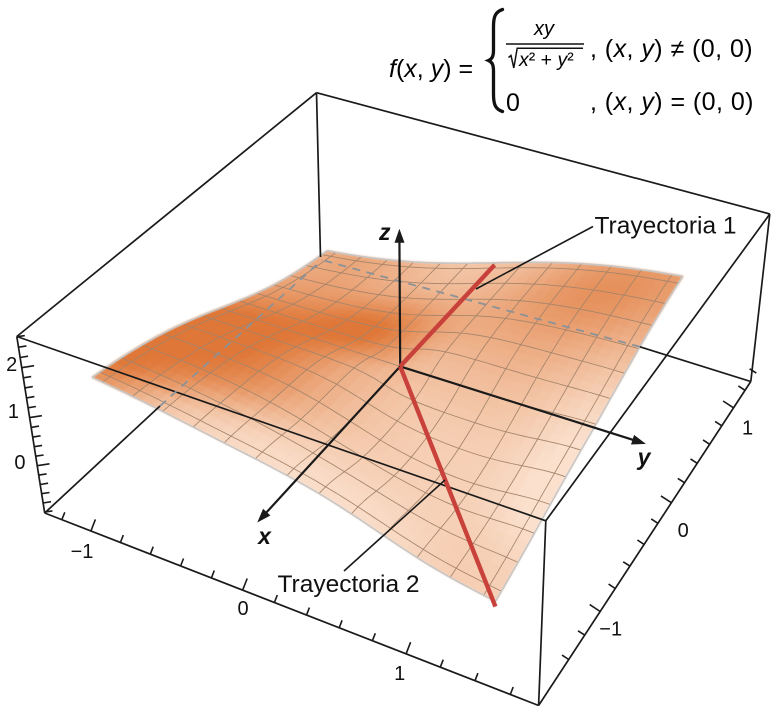 This screenshot has height=709, width=773. I want to click on svg-text: x² + y², so click(546, 60).